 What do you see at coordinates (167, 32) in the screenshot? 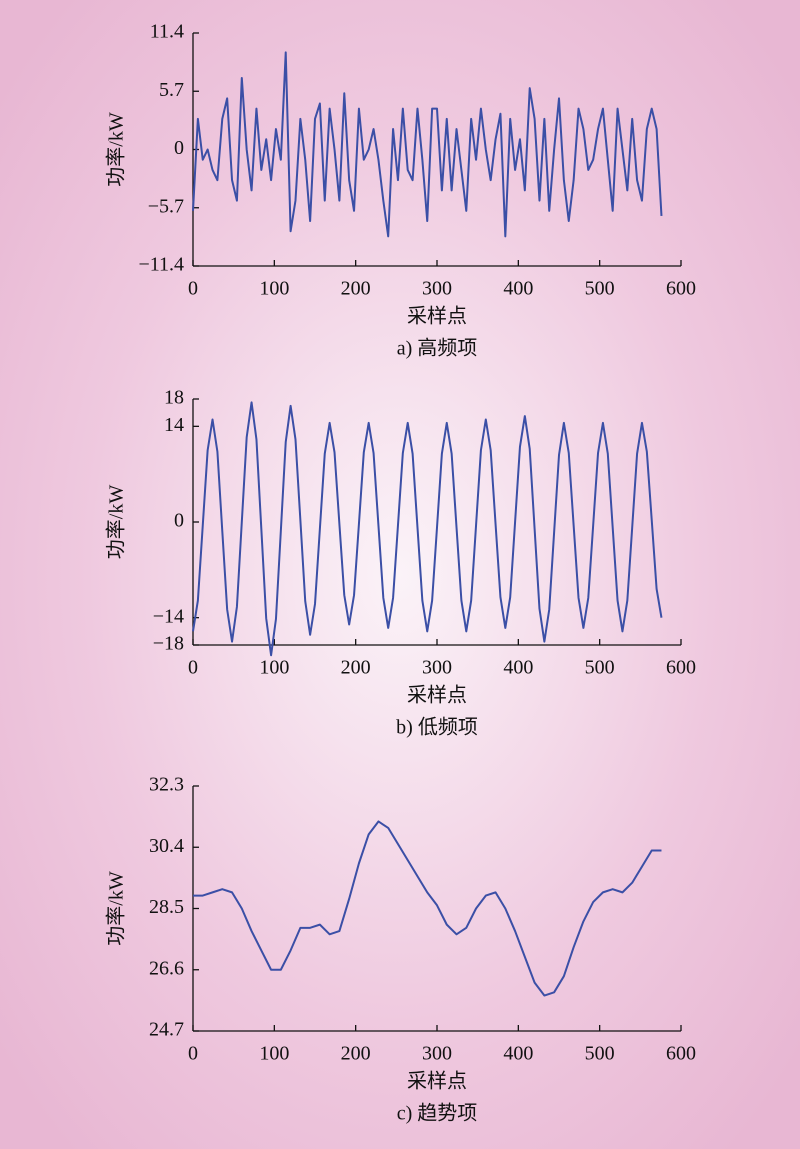
I see `y-tick-label: 11.4` at bounding box center [167, 32].